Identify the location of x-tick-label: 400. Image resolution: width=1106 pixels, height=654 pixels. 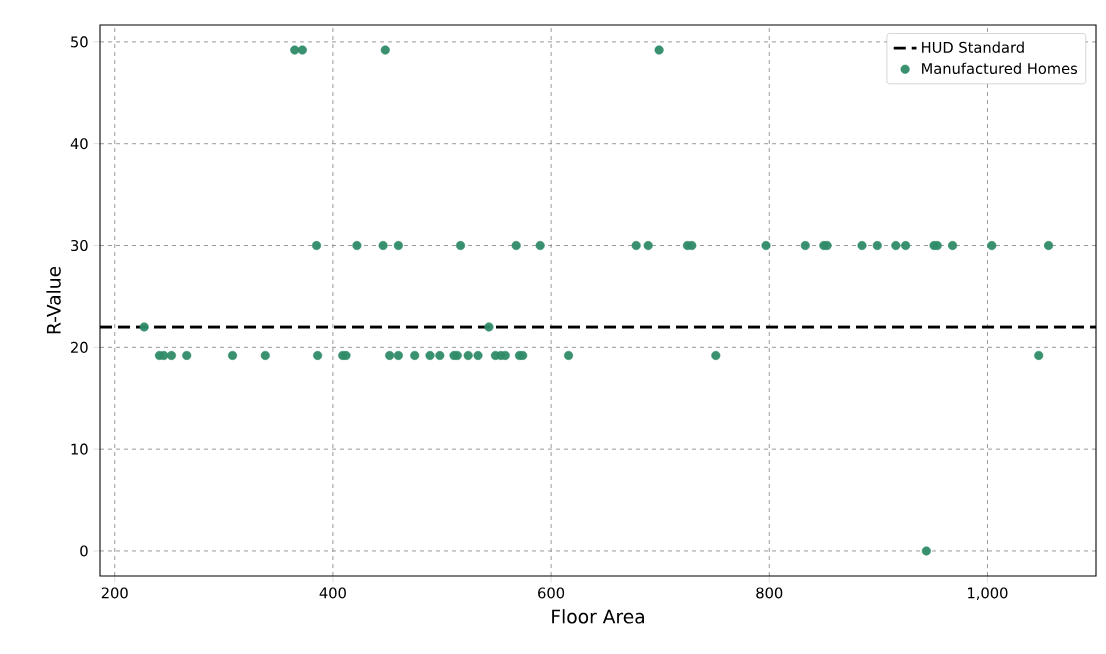
(332, 593).